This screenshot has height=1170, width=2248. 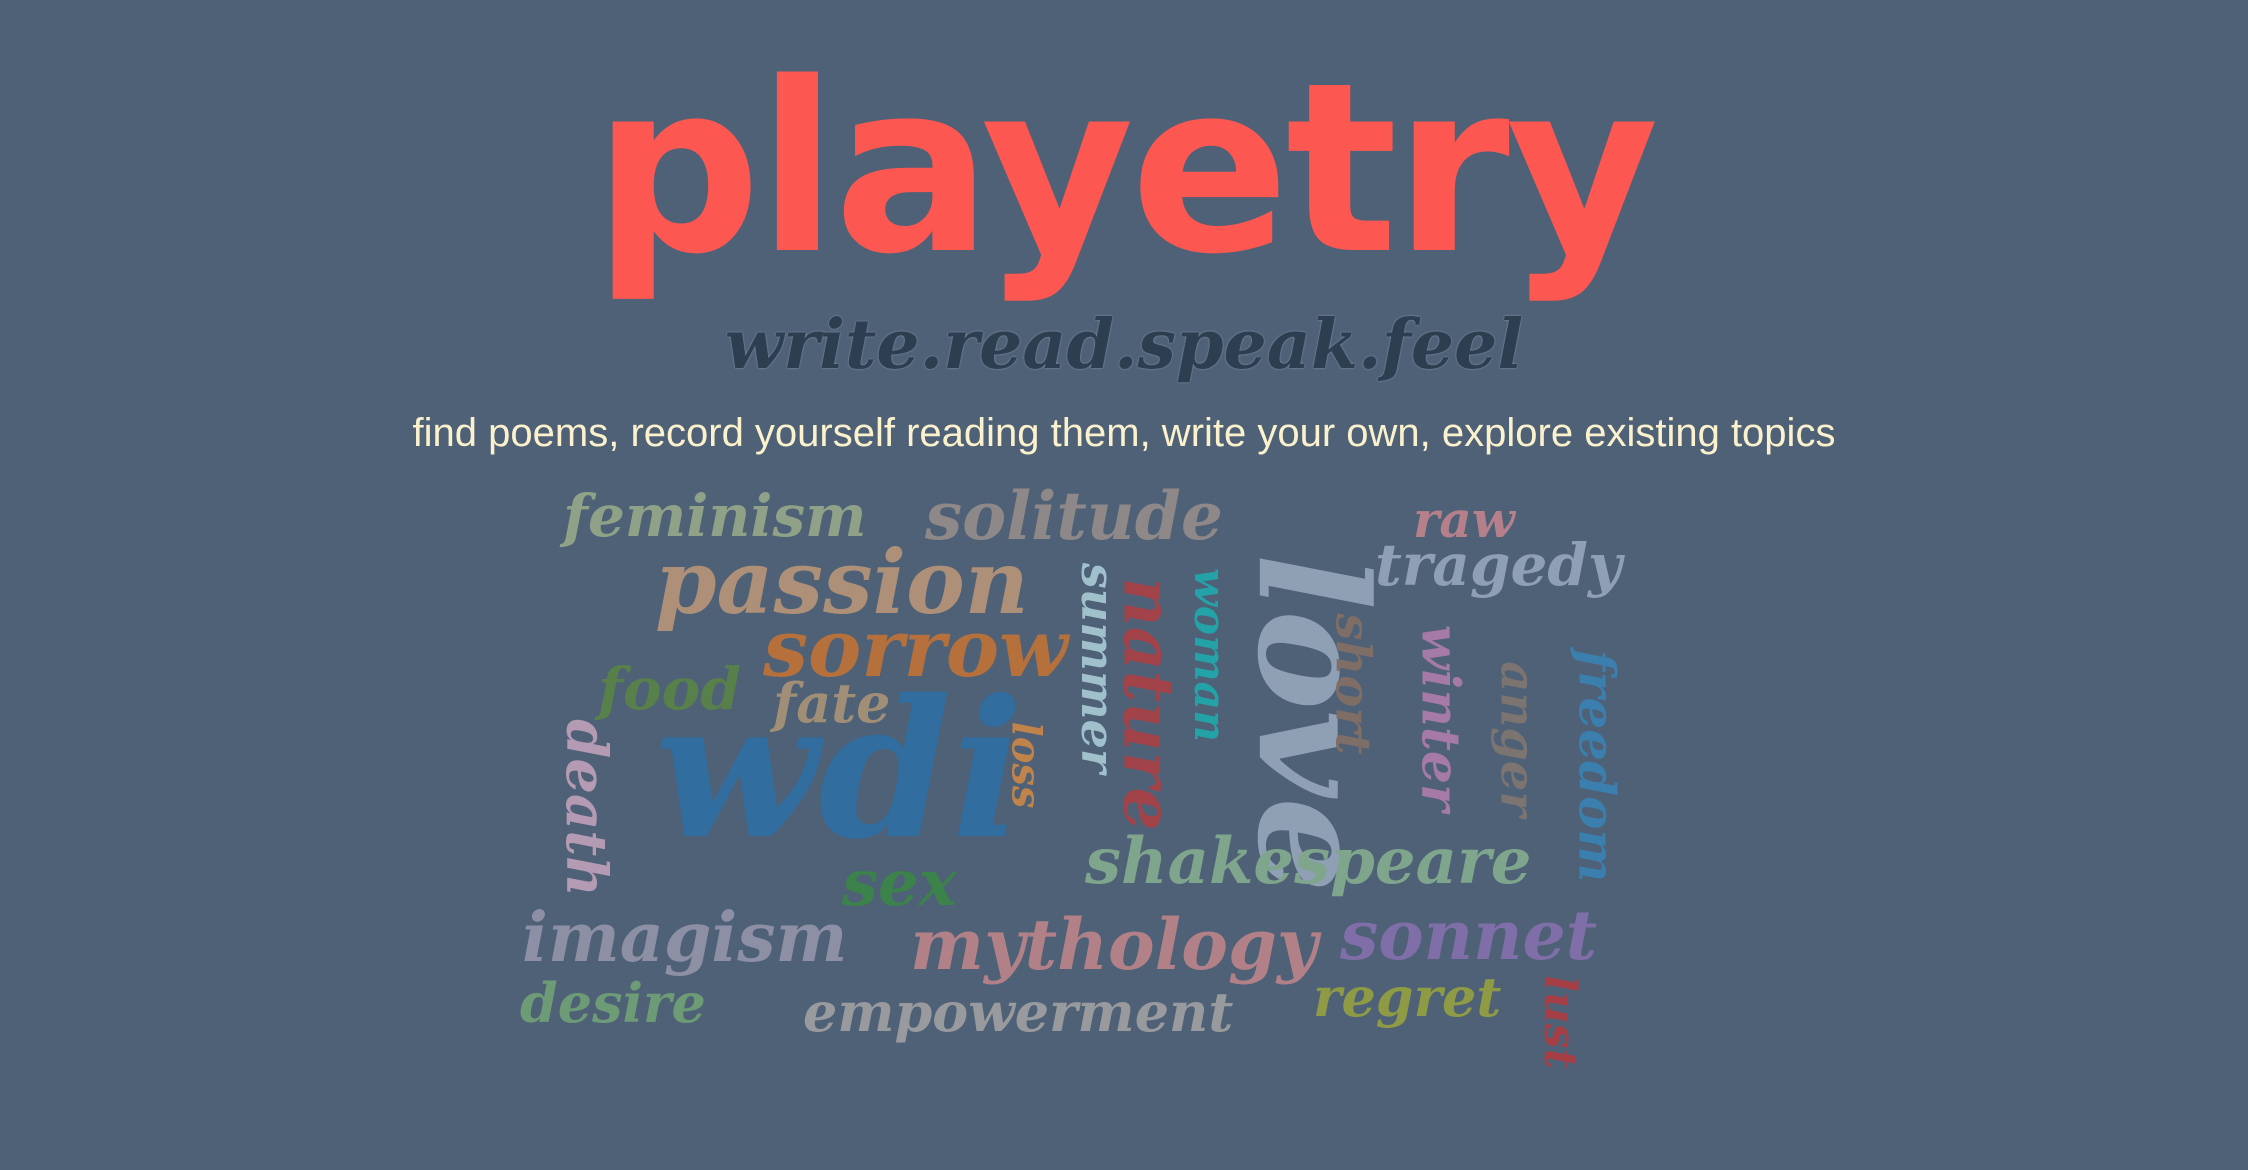 I want to click on topic-anger: anger, so click(x=1517, y=739).